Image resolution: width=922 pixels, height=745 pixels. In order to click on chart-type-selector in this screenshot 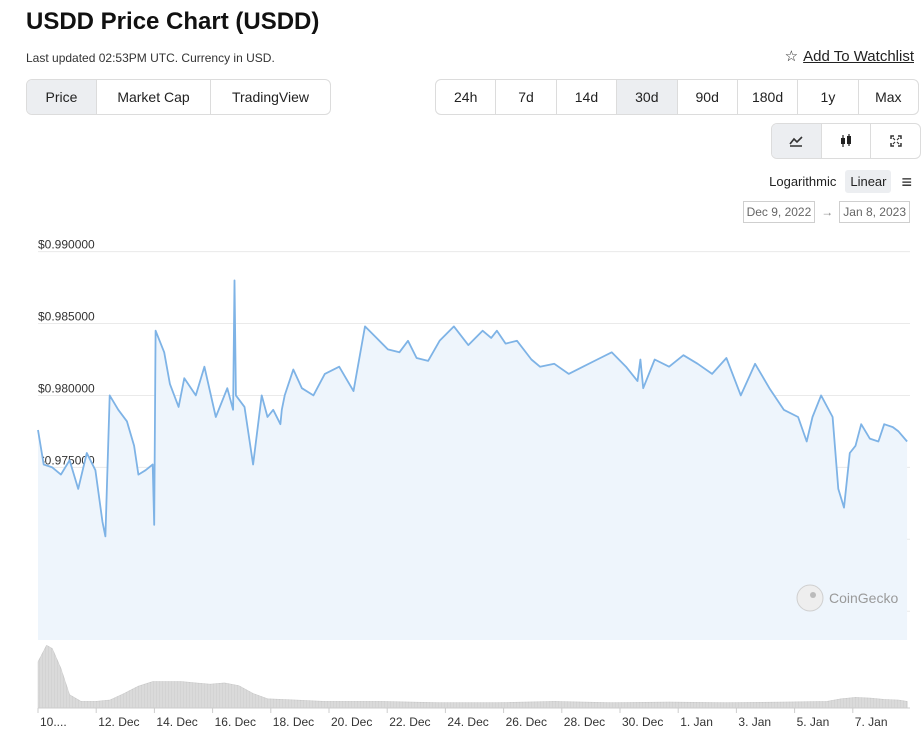, I will do `click(846, 141)`.